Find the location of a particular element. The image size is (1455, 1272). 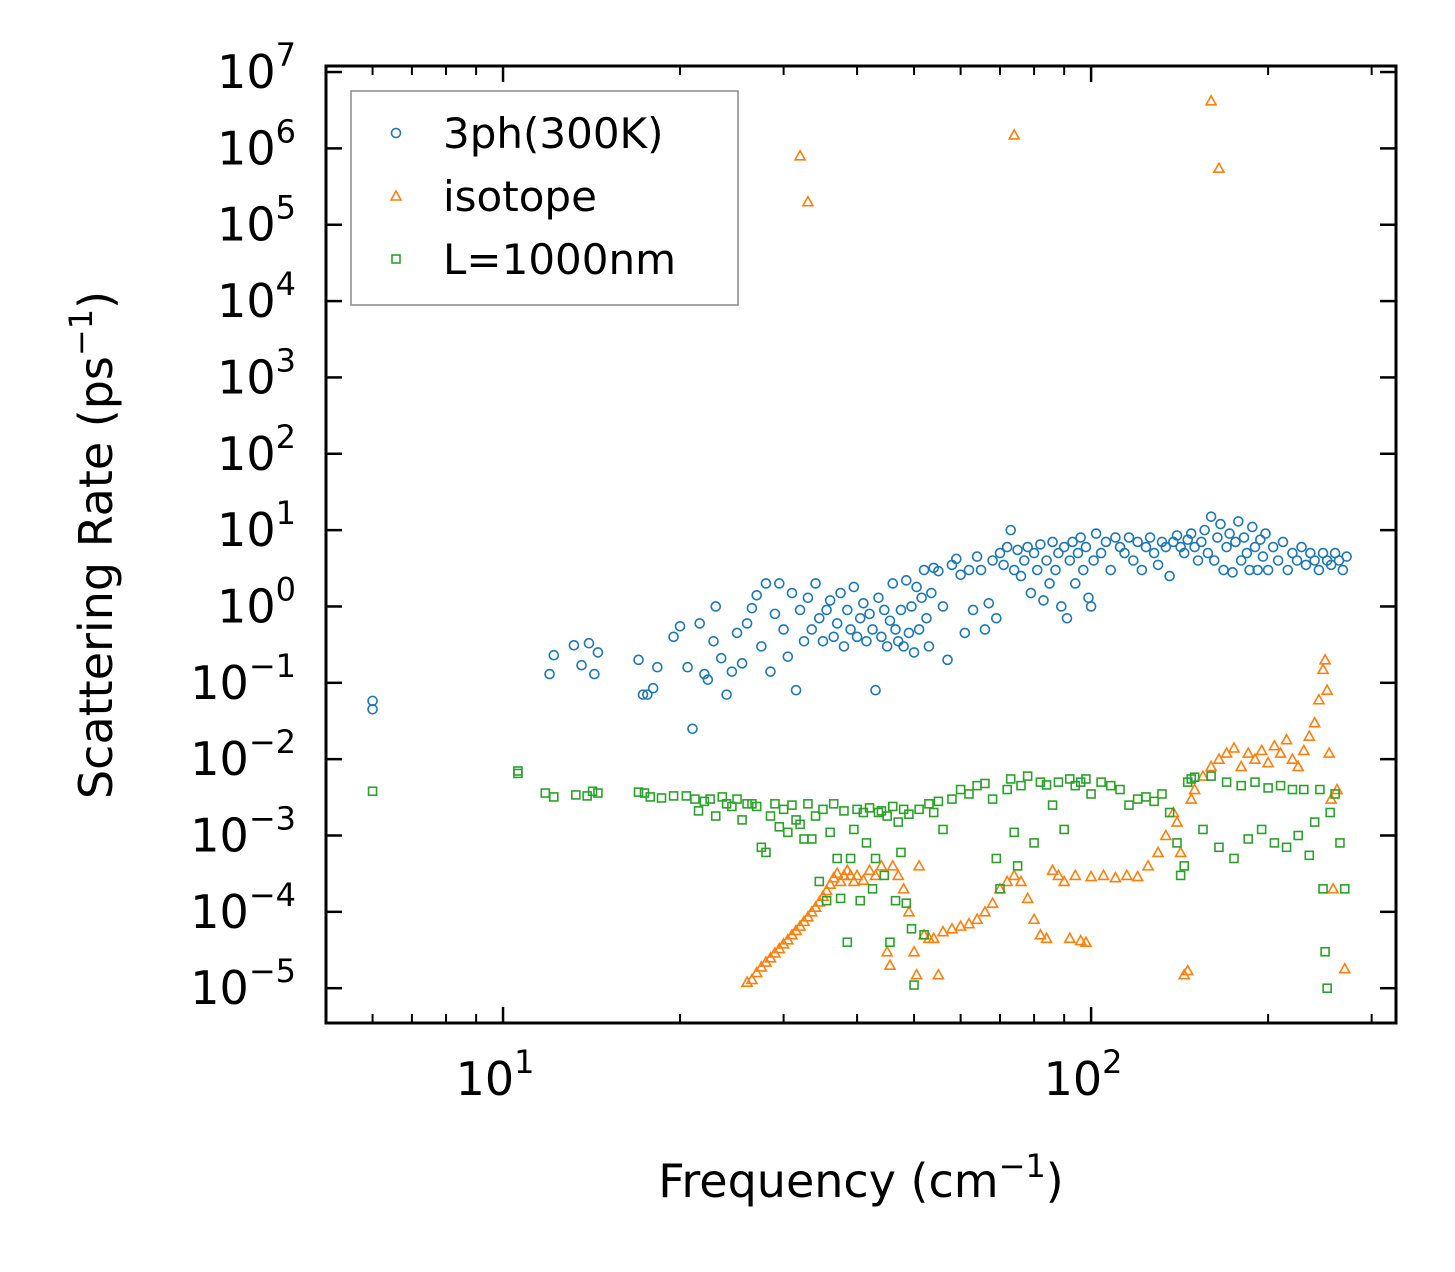

y-tick-label: 10² is located at coordinates (256, 449).